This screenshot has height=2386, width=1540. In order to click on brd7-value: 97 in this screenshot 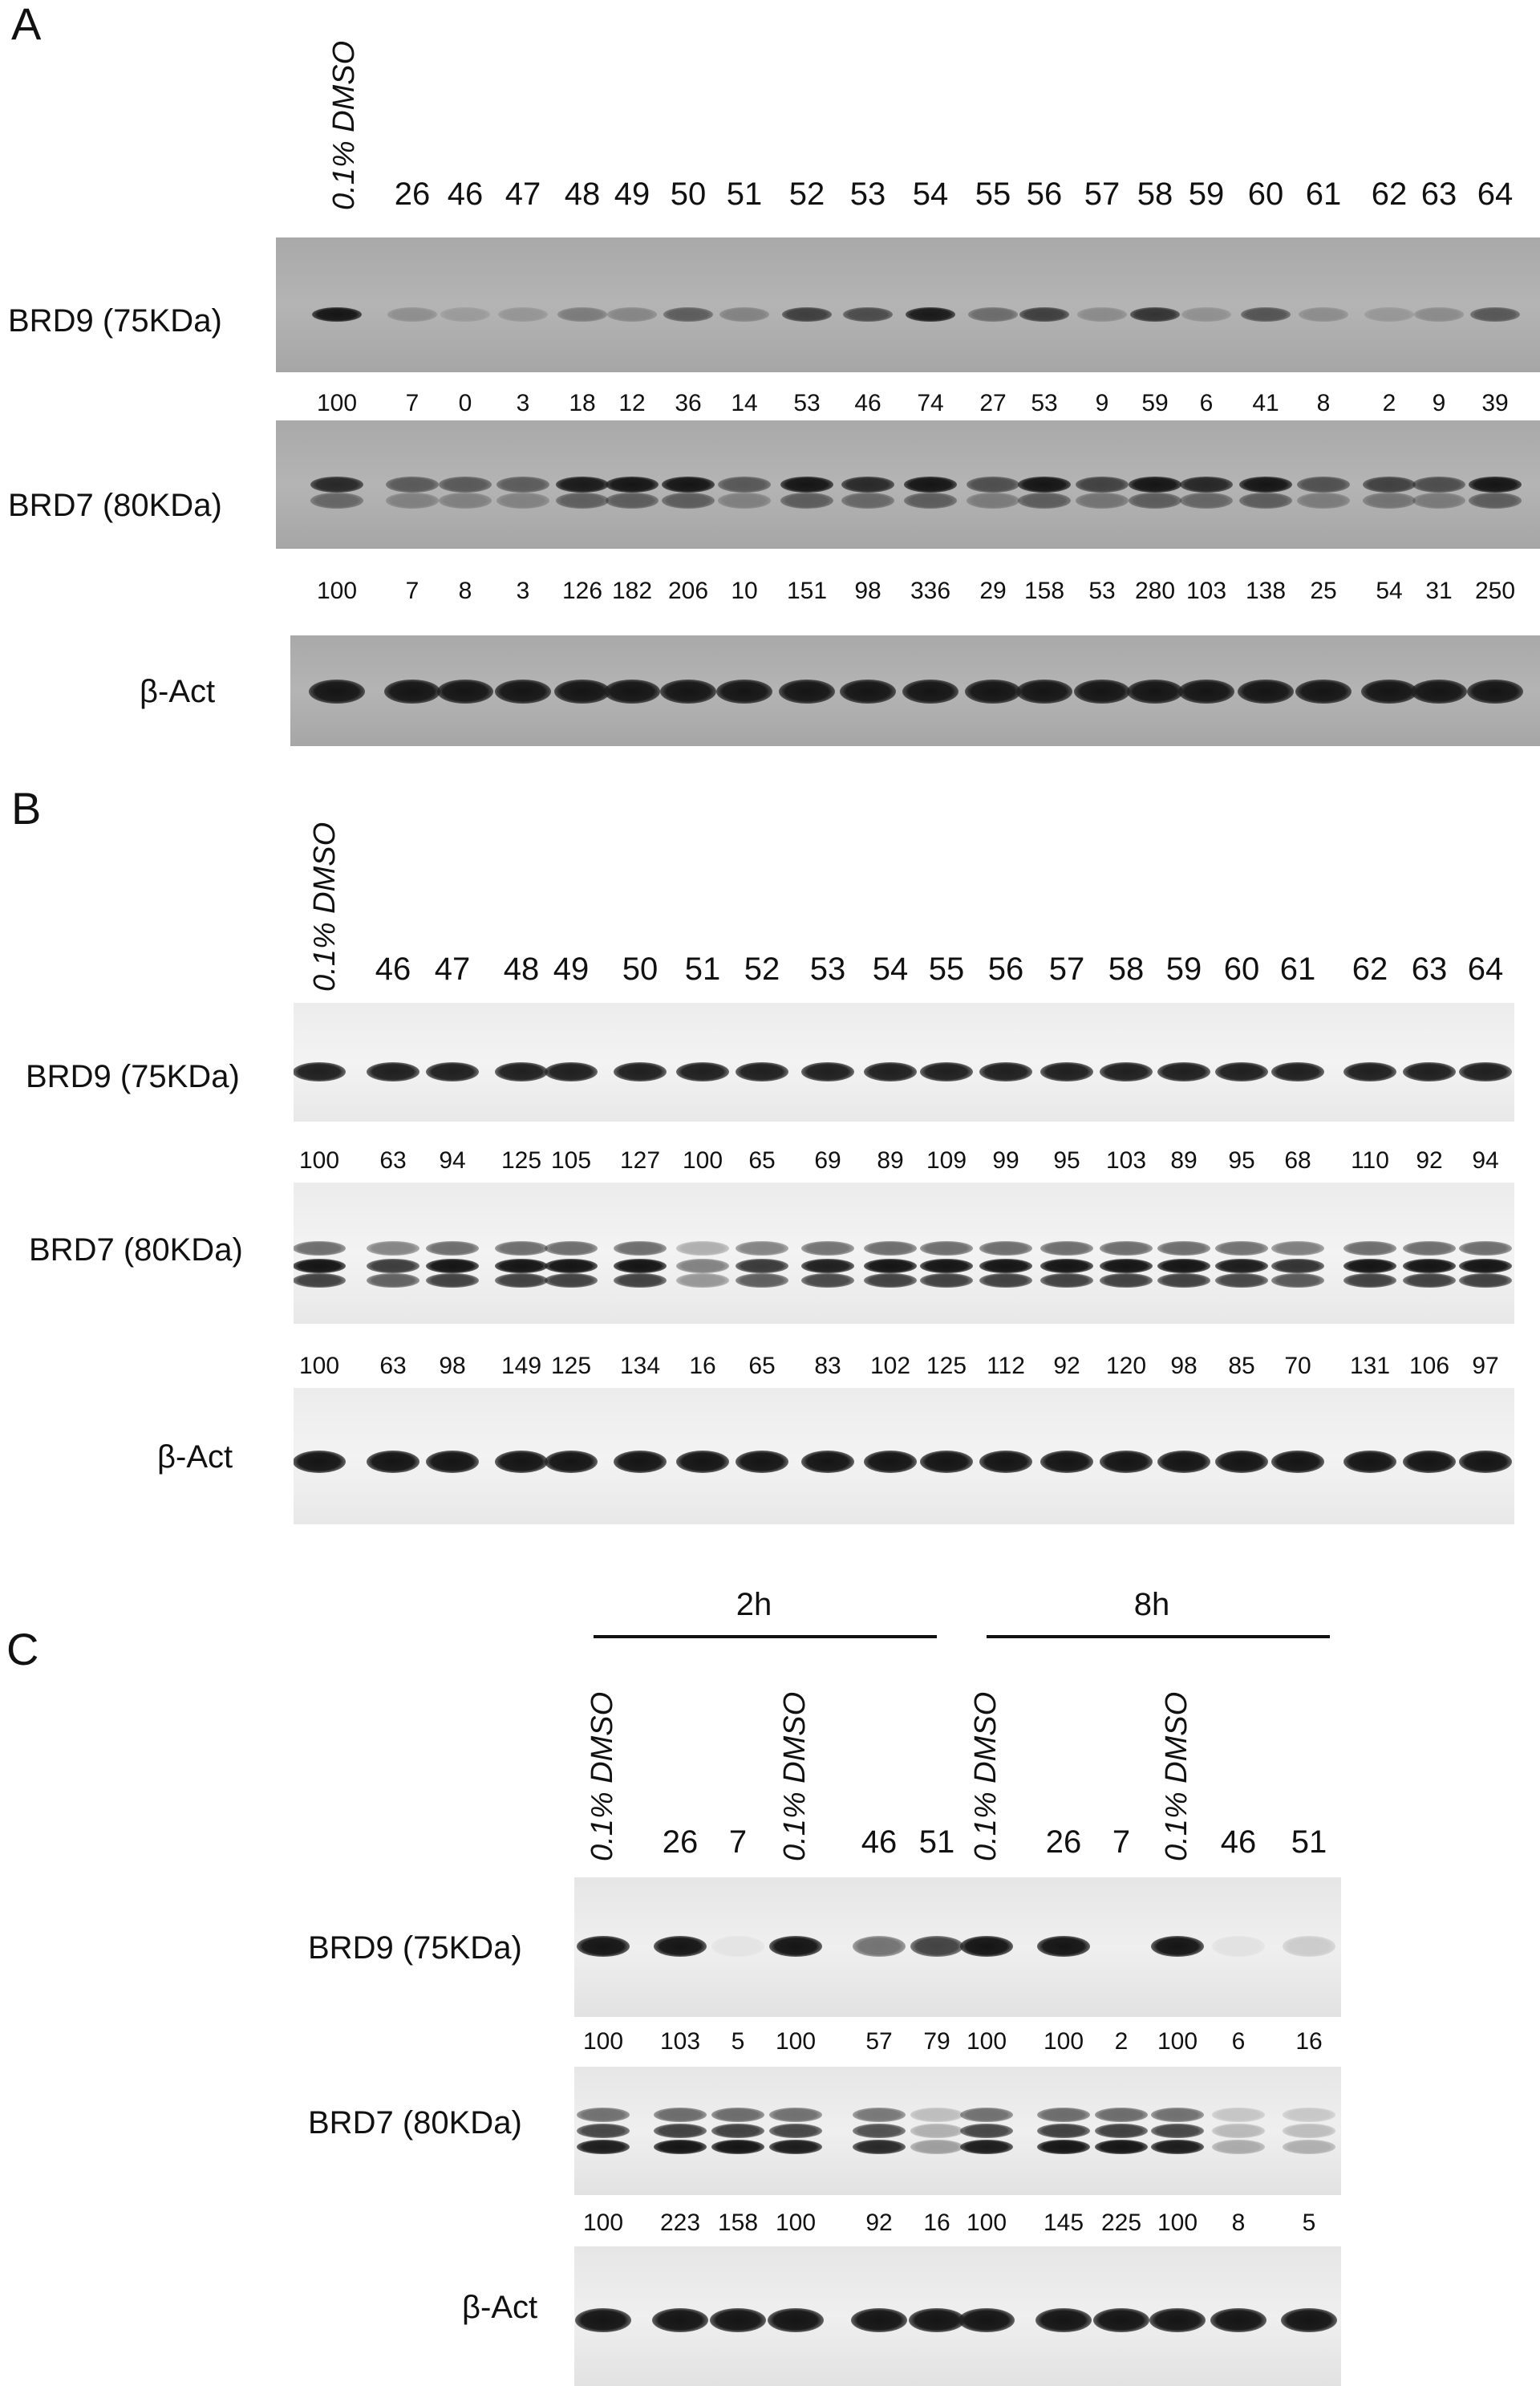, I will do `click(1485, 1366)`.